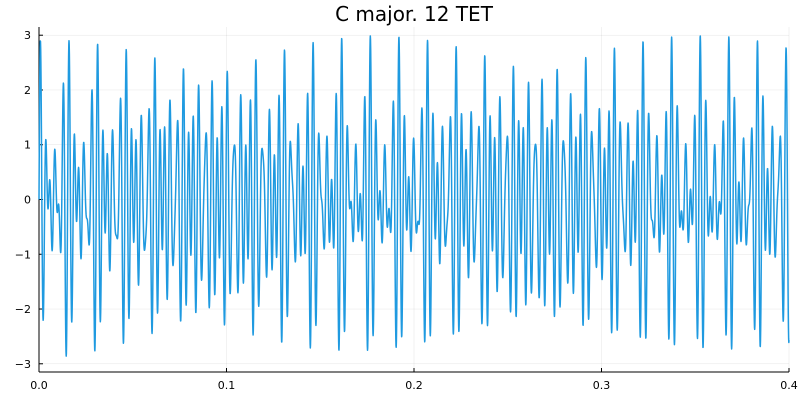 The height and width of the screenshot is (400, 800). What do you see at coordinates (27, 90) in the screenshot?
I see `y-tick-label: 2` at bounding box center [27, 90].